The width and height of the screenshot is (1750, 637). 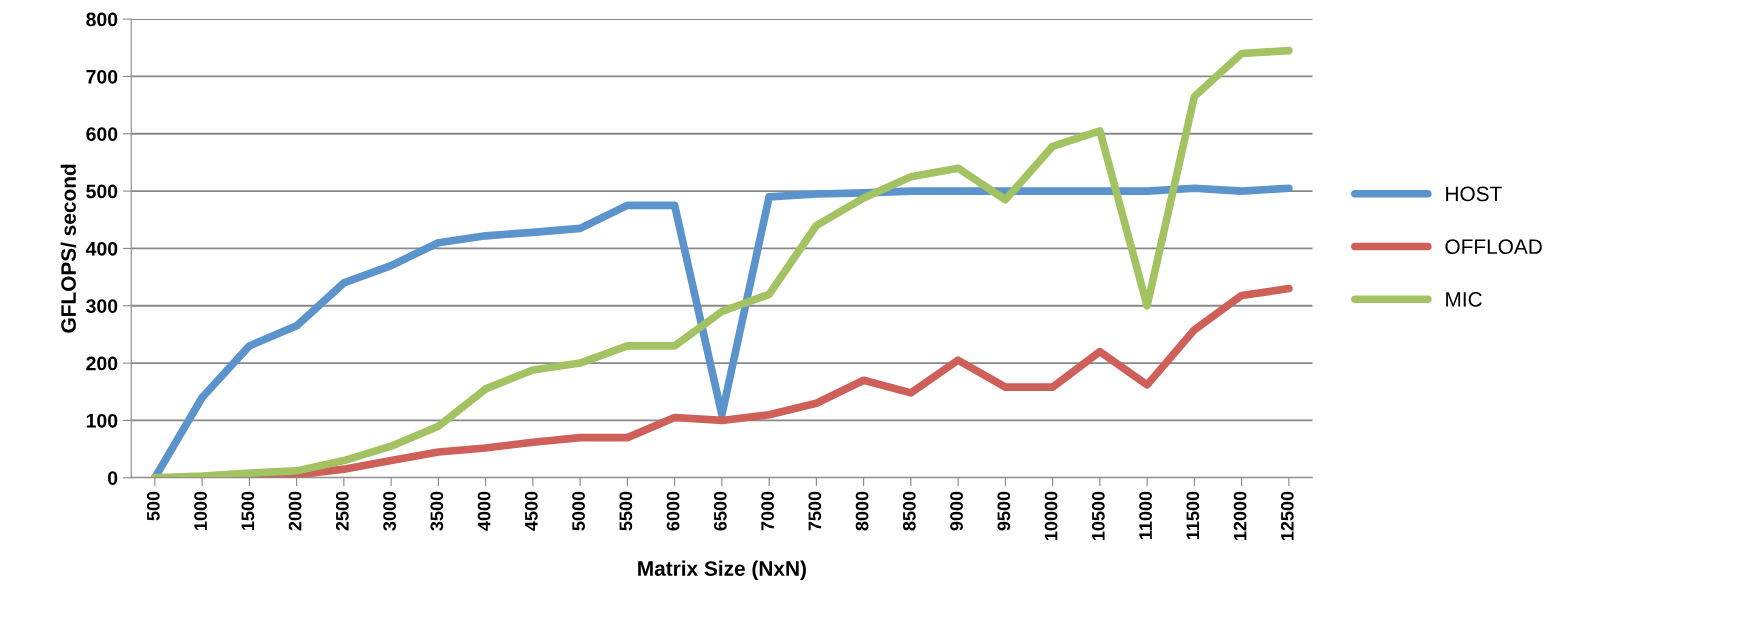 What do you see at coordinates (389, 511) in the screenshot?
I see `x-tick-label: 3000` at bounding box center [389, 511].